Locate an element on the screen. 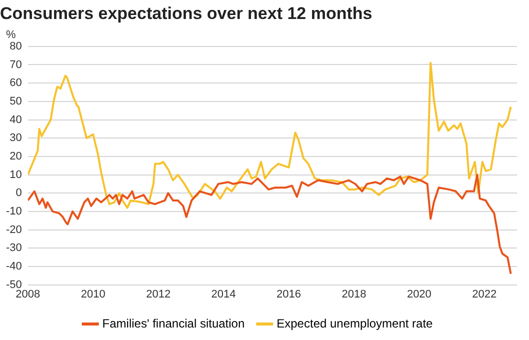 The image size is (529, 340). x-tick-label: 2014 is located at coordinates (223, 294).